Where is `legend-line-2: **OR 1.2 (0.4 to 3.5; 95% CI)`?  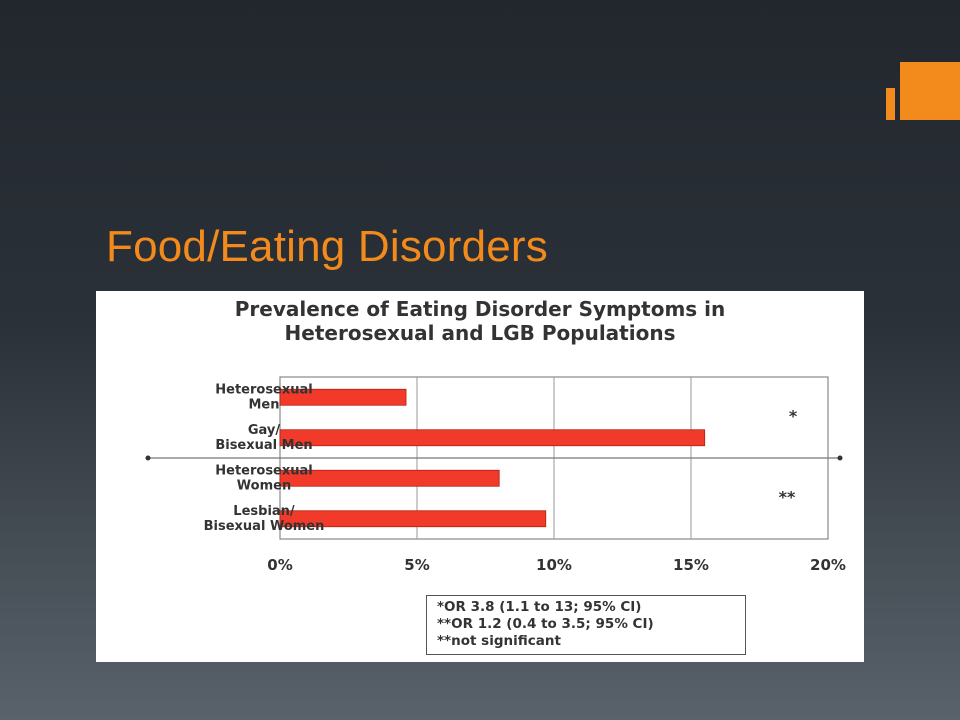
legend-line-2: **OR 1.2 (0.4 to 3.5; 95% CI) is located at coordinates (545, 624).